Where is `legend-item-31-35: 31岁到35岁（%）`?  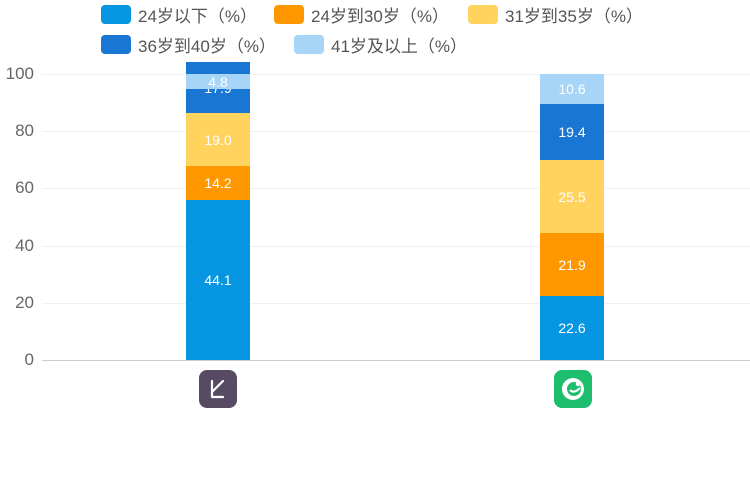
legend-item-31-35: 31岁到35岁（%） is located at coordinates (555, 14).